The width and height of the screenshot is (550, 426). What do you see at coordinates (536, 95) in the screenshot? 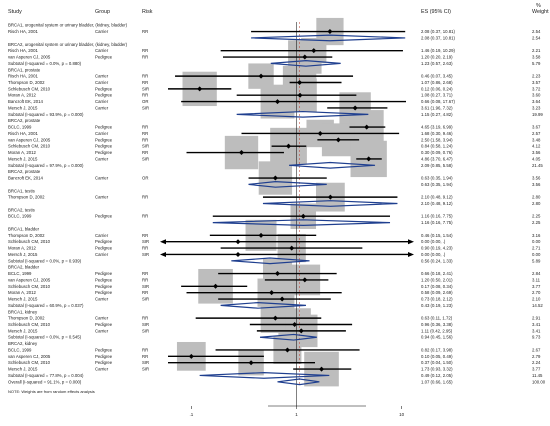
I see `weight-label: 3.60` at bounding box center [536, 95].